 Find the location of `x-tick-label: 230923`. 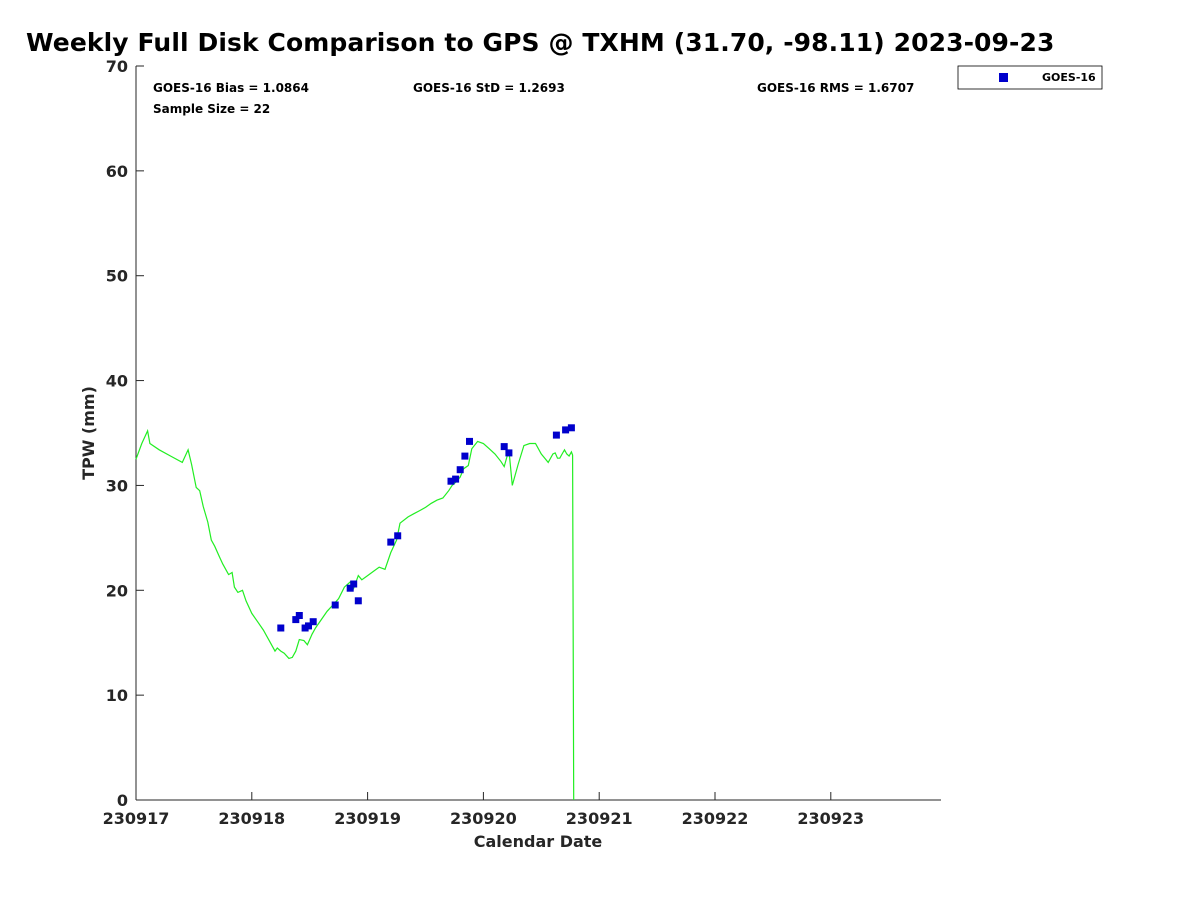

x-tick-label: 230923 is located at coordinates (830, 818).